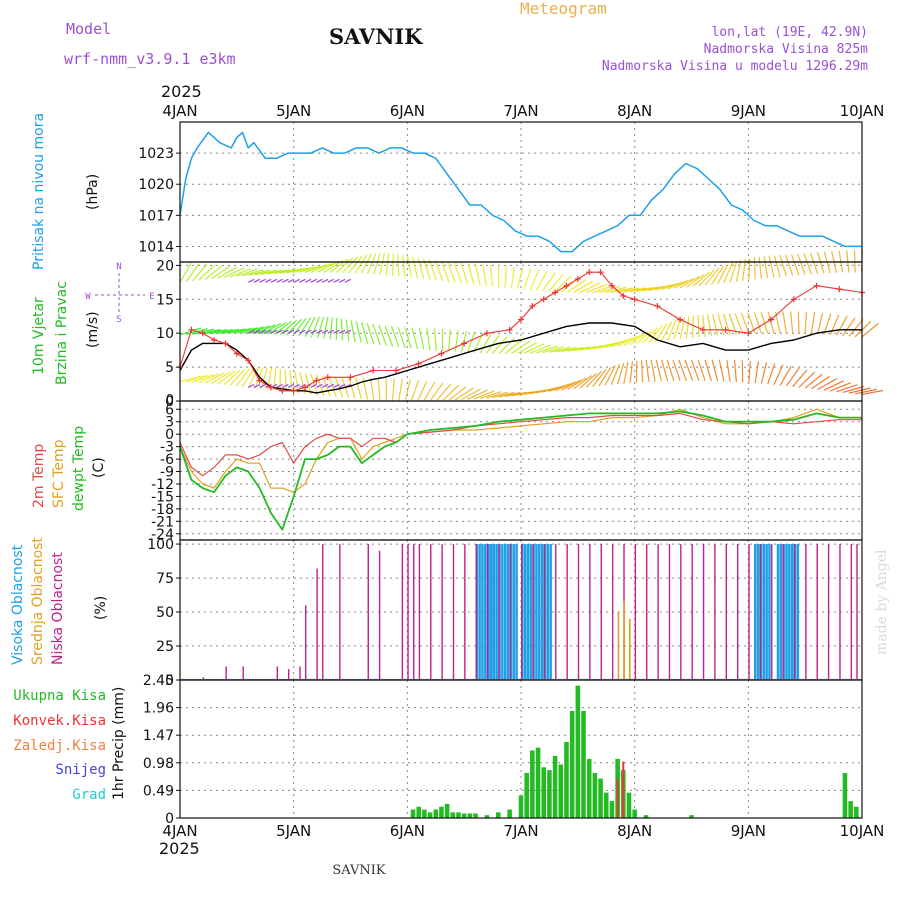 The image size is (900, 900). What do you see at coordinates (39, 336) in the screenshot?
I see `wind-ylabel: 10m Vjetar` at bounding box center [39, 336].